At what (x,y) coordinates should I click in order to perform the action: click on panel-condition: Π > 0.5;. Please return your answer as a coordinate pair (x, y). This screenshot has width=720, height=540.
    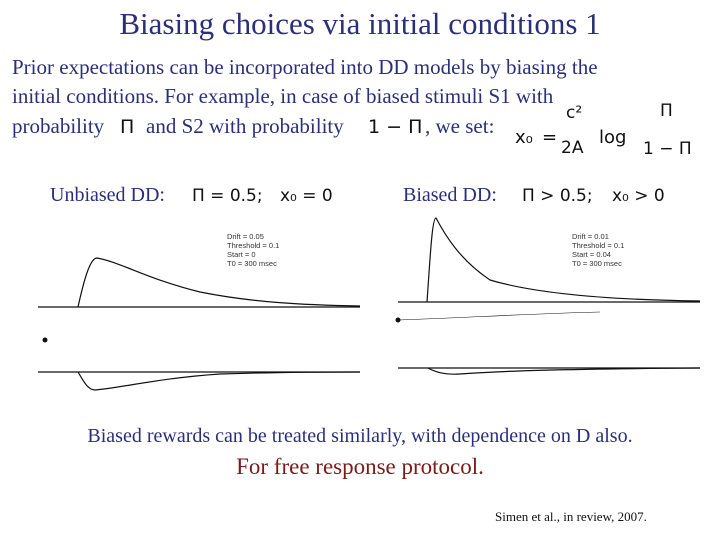
    Looking at the image, I should click on (557, 196).